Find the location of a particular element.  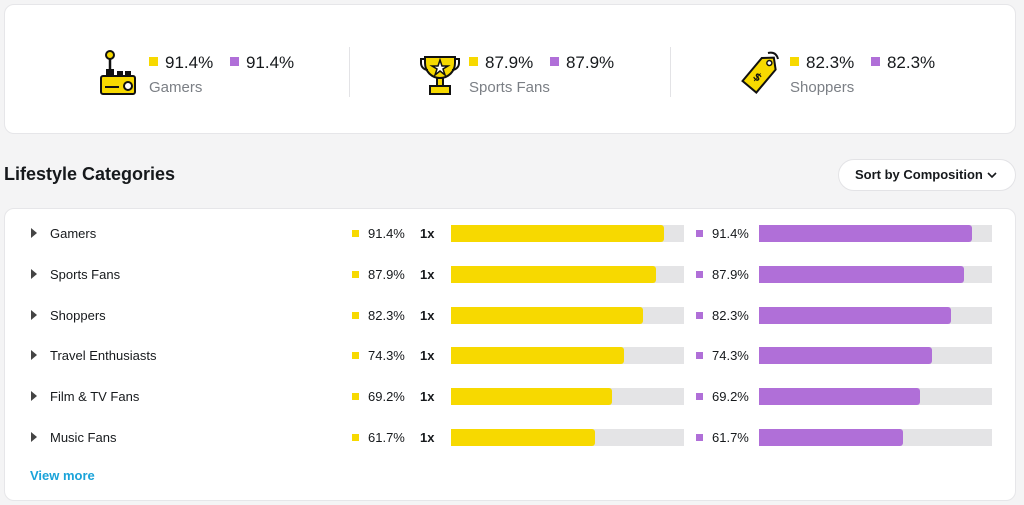

primary-percent: 91.4% is located at coordinates (386, 233).